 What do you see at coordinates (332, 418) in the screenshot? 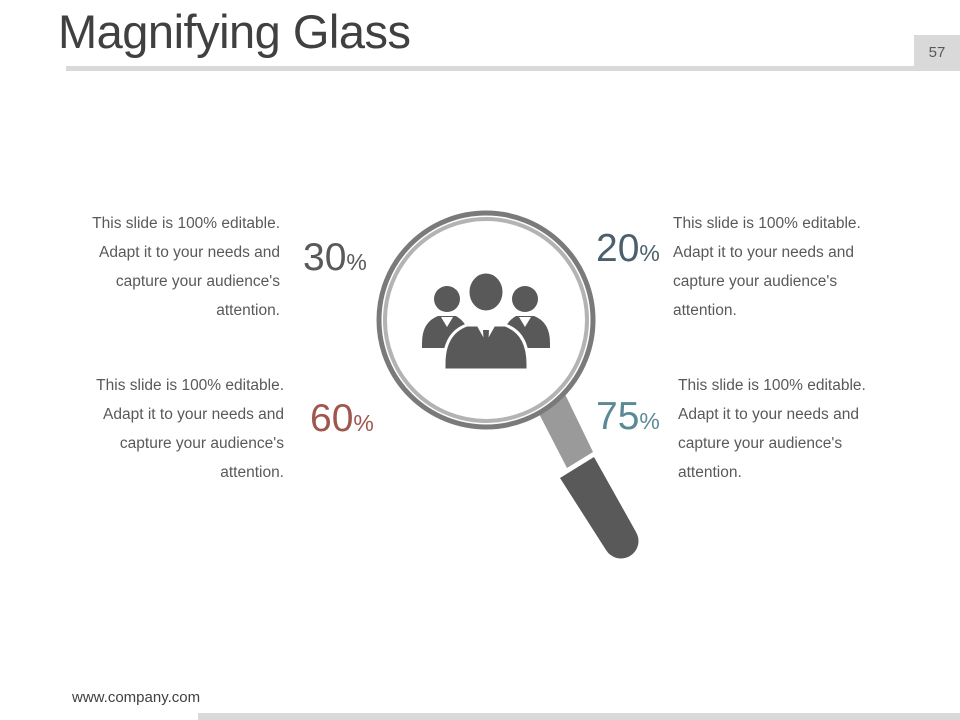
I see `stat-value: 60` at bounding box center [332, 418].